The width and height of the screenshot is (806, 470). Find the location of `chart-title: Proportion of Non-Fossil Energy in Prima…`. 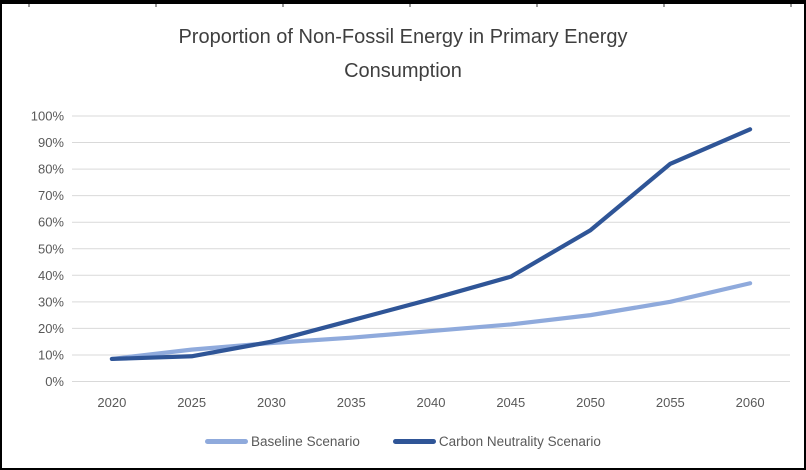

chart-title: Proportion of Non-Fossil Energy in Prima… is located at coordinates (403, 54).